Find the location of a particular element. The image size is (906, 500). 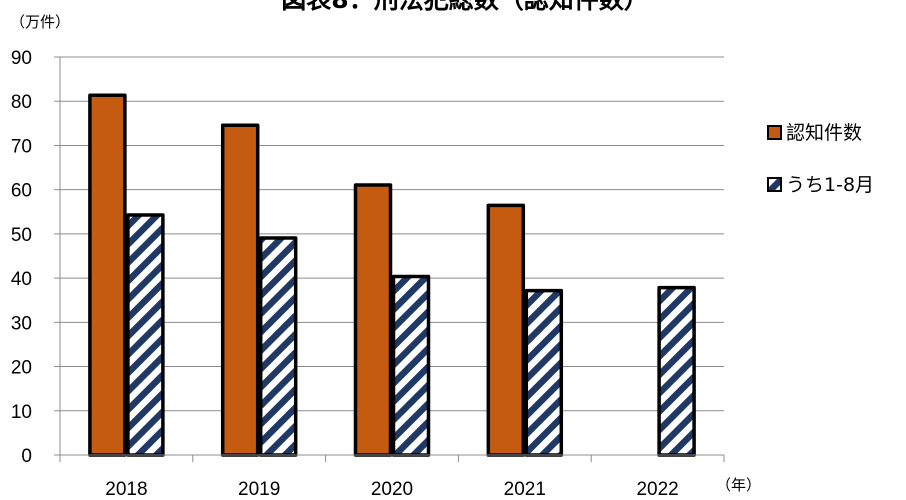

y-tick-label: 70 is located at coordinates (21, 146).